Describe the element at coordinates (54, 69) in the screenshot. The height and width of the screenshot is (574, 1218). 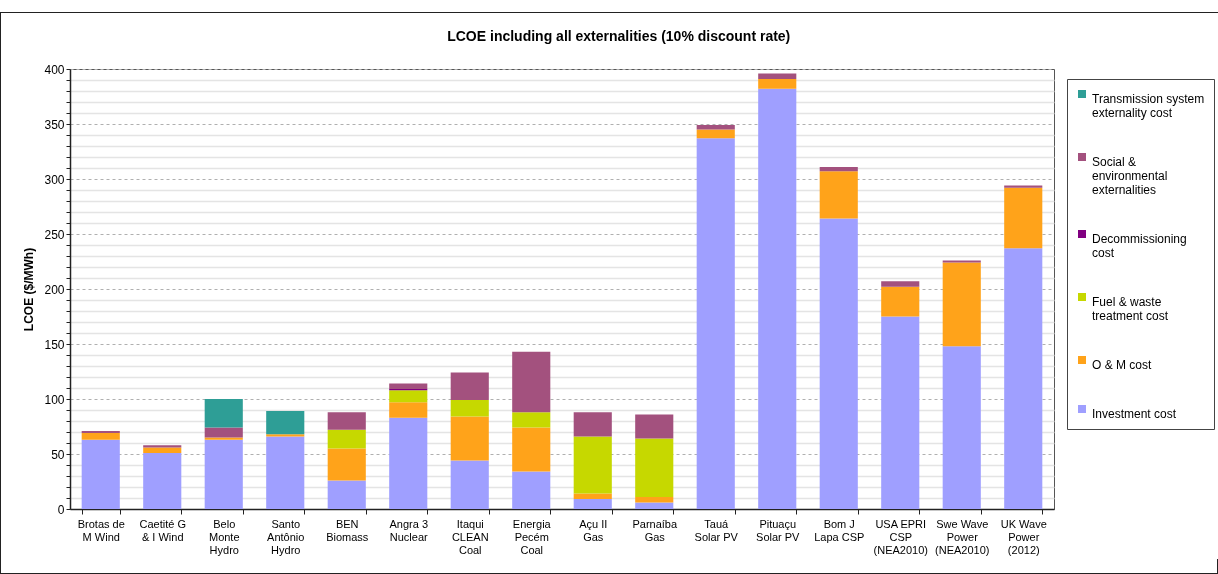
I see `y-tick-label: 400` at that location.